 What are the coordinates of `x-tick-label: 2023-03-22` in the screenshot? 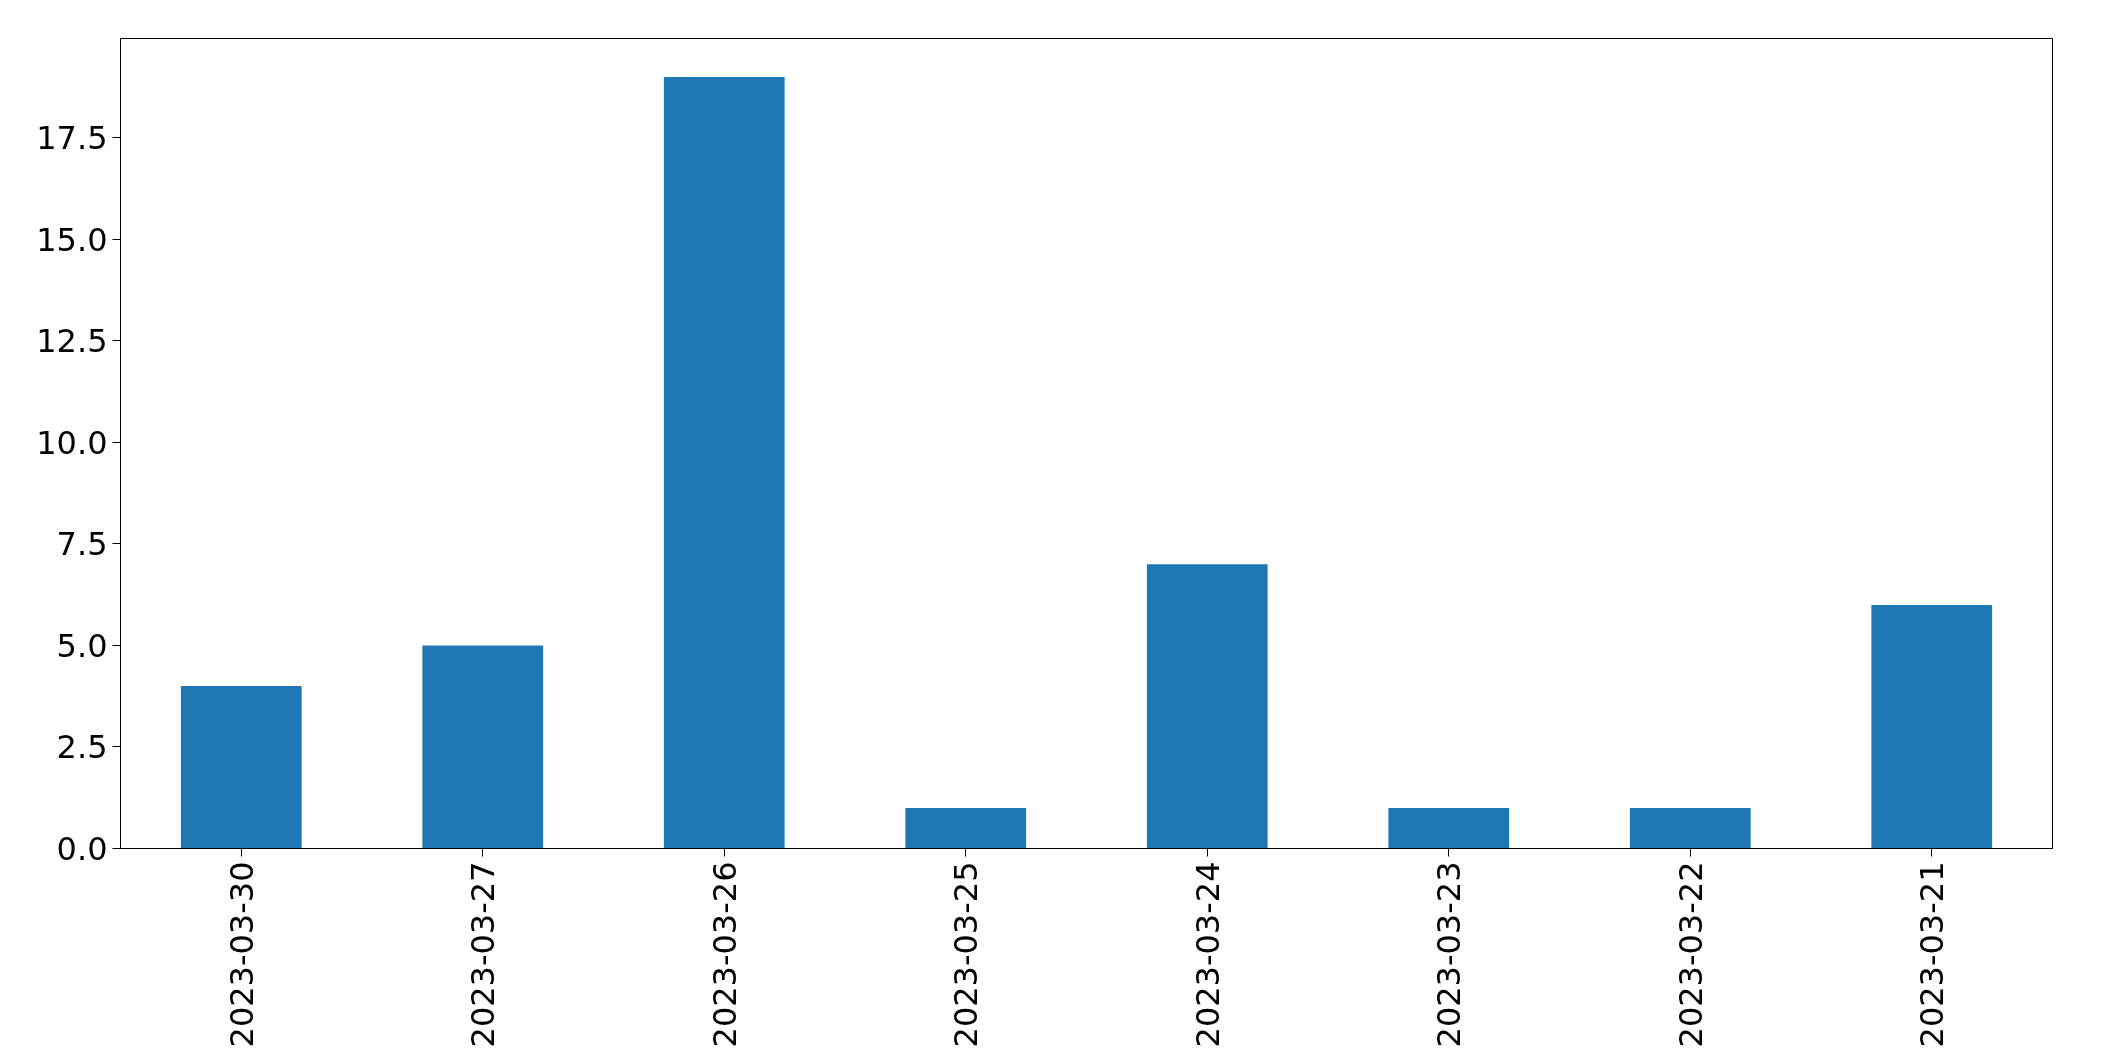 It's located at (1690, 954).